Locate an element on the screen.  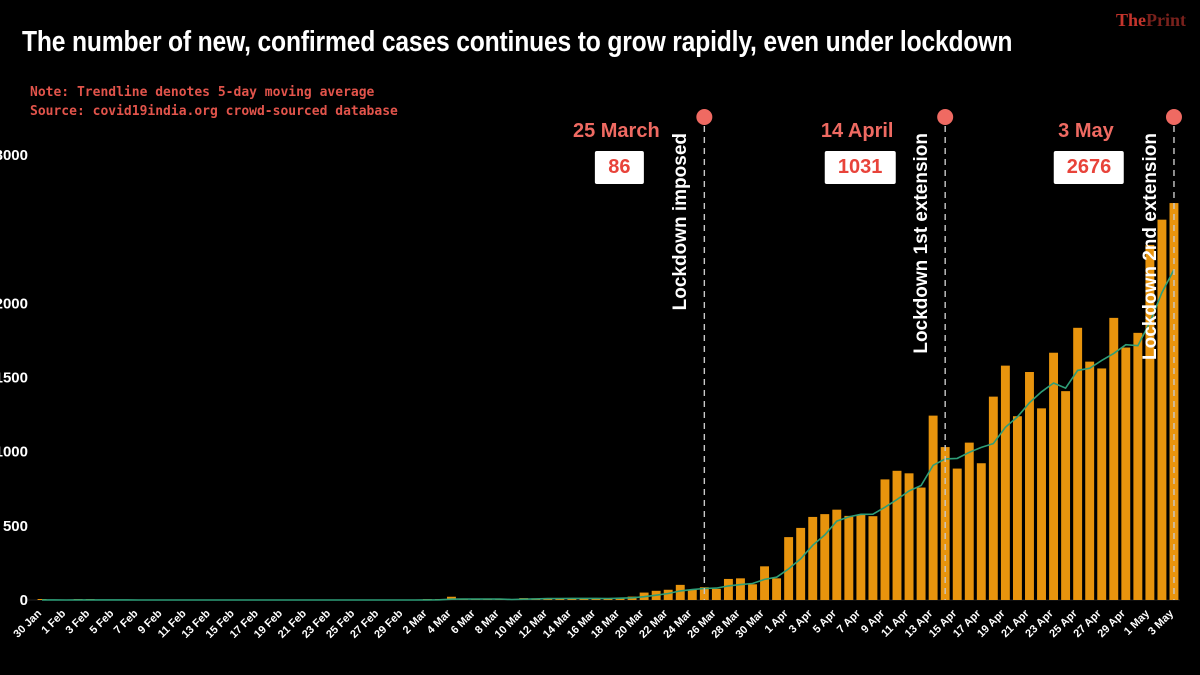
svg-text: 7 Apr is located at coordinates (849, 621).